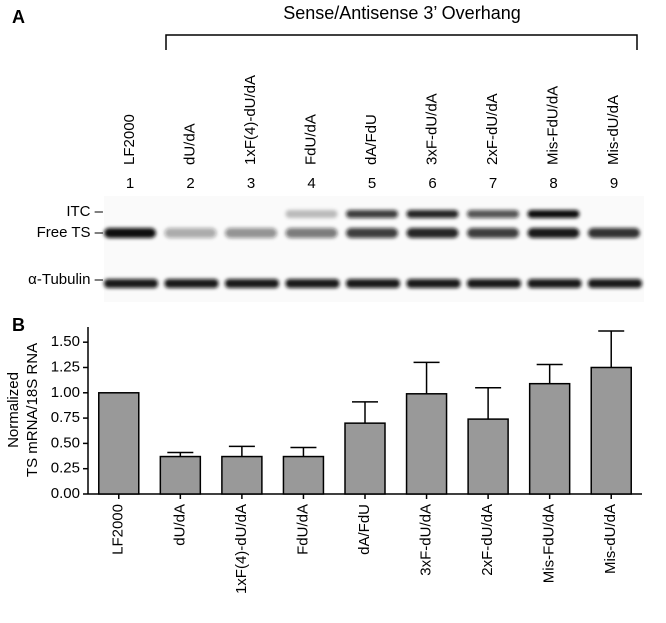  I want to click on y-tick-label: 1.50, so click(65, 341).